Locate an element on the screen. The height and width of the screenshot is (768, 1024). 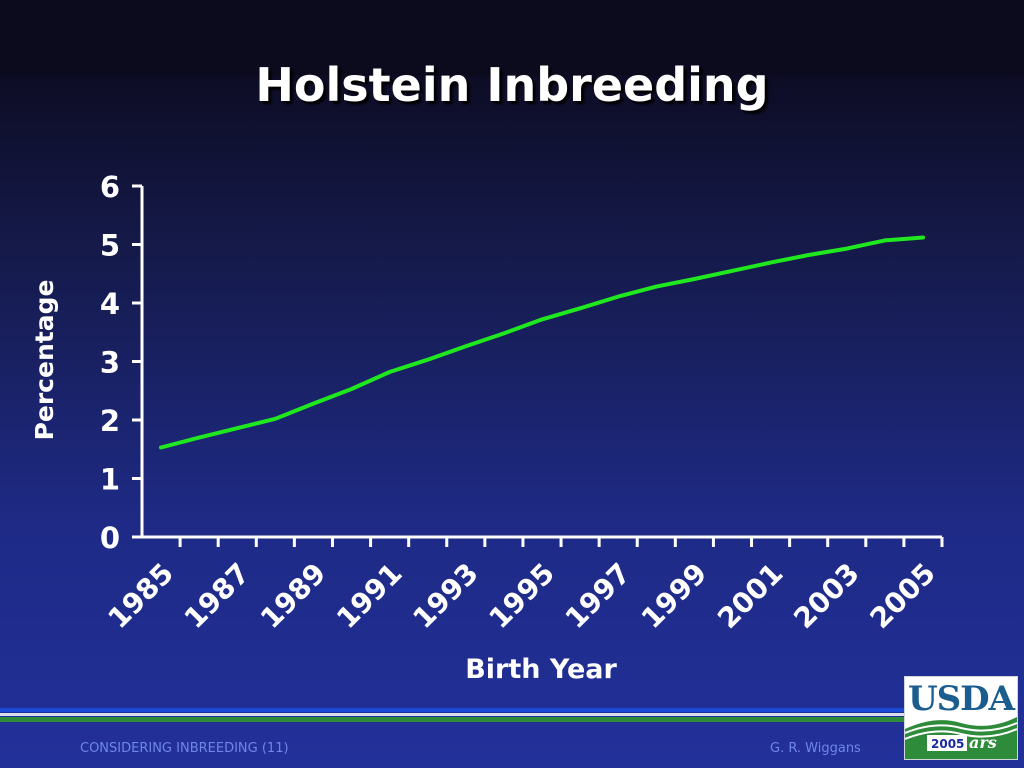
ars-mark: ars is located at coordinates (983, 742).